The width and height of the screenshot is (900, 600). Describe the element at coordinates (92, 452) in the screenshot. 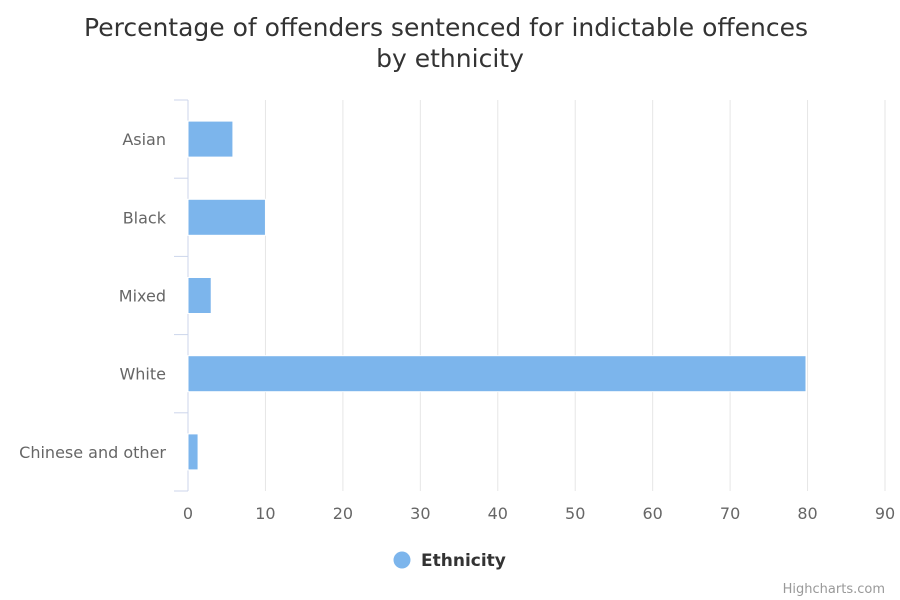

I see `category-label: Chinese and other` at that location.